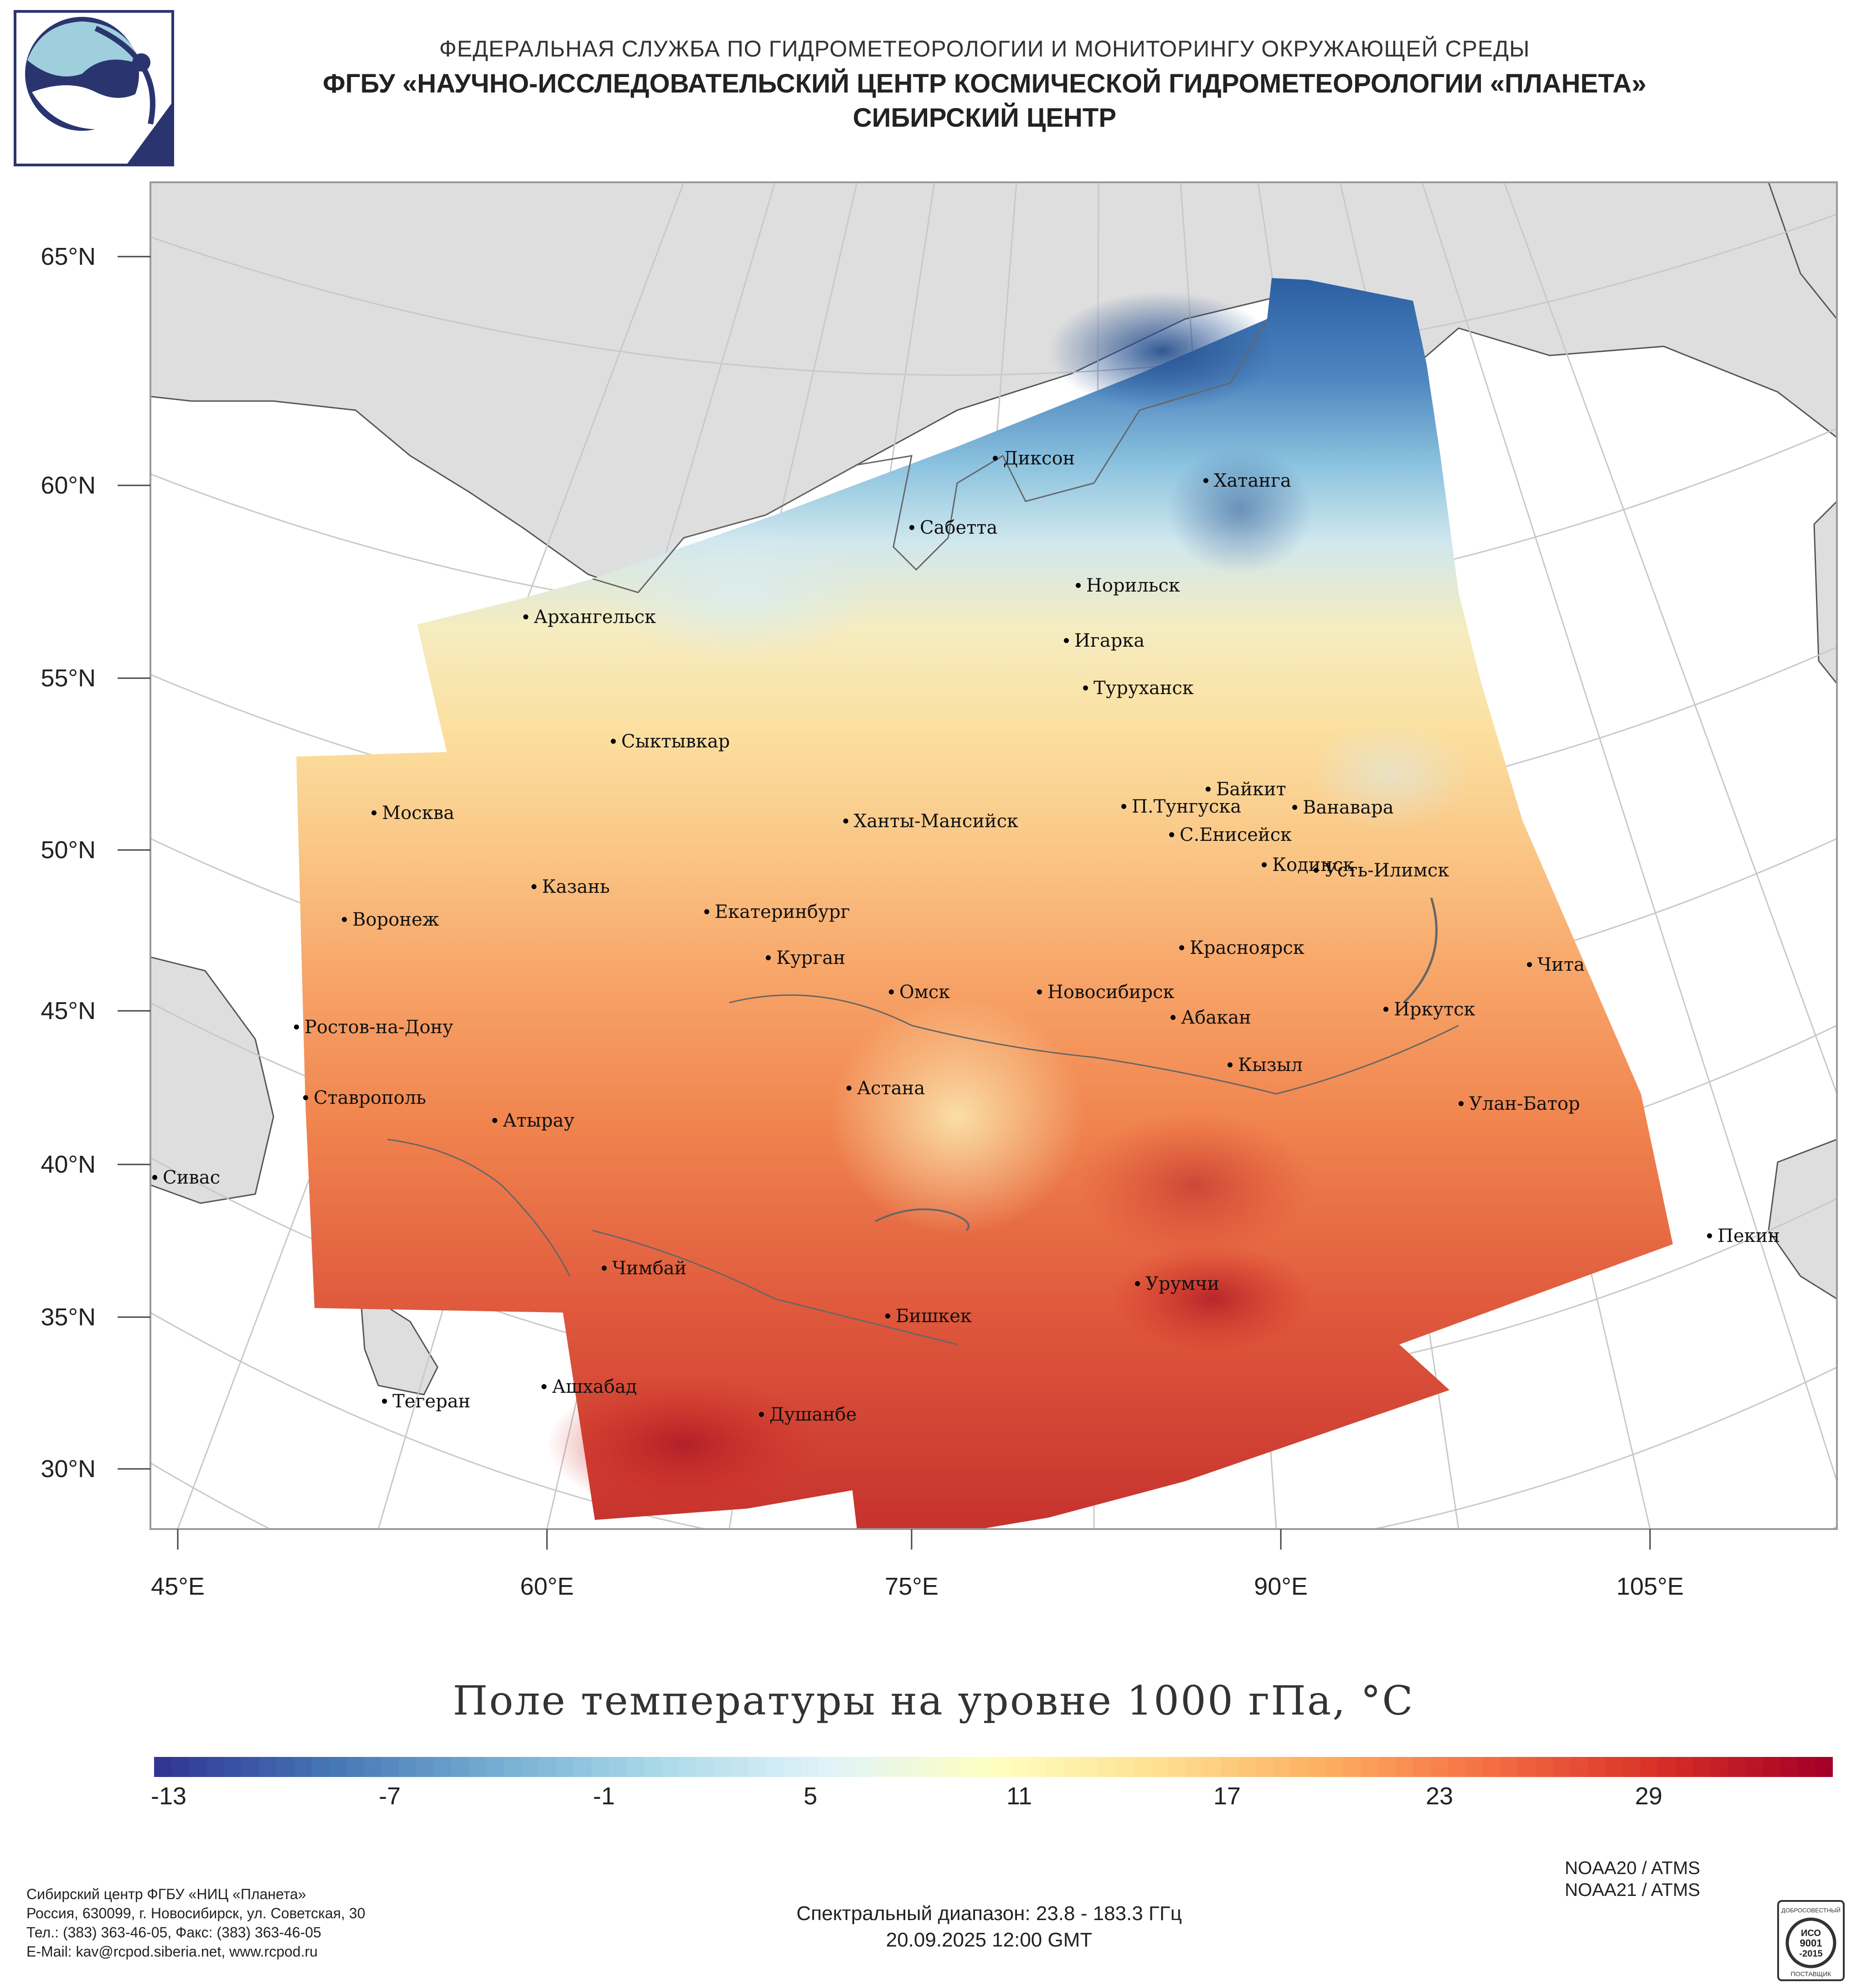 This screenshot has width=1867, height=1988. Describe the element at coordinates (1632, 1868) in the screenshot. I see `satellite-1: NOAA20 / ATMS` at that location.